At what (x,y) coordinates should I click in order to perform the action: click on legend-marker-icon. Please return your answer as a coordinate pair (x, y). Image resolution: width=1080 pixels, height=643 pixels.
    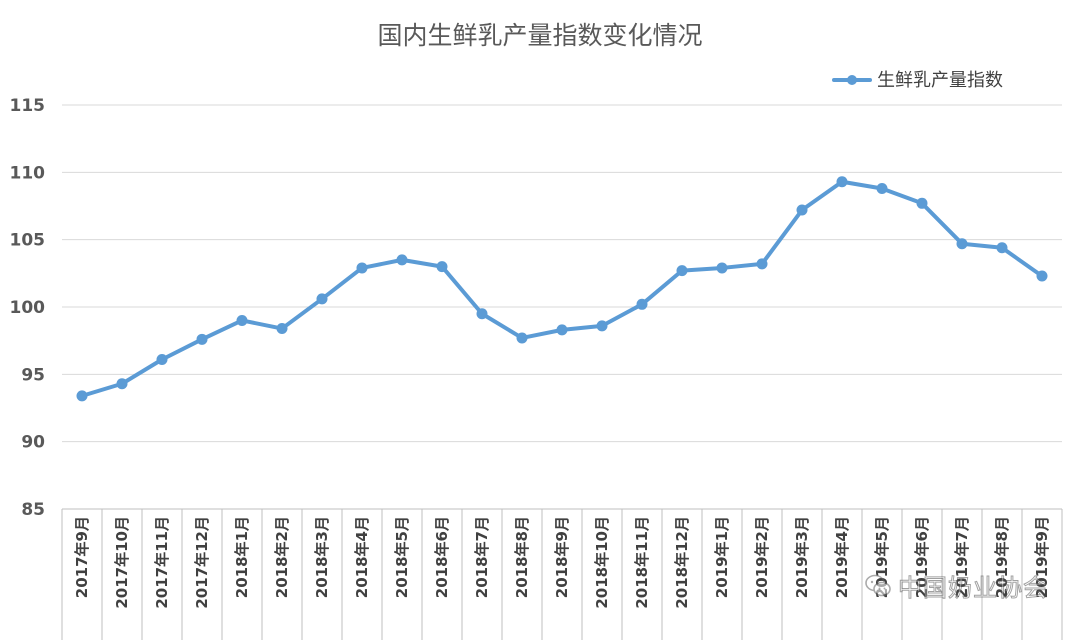
    Looking at the image, I should click on (852, 80).